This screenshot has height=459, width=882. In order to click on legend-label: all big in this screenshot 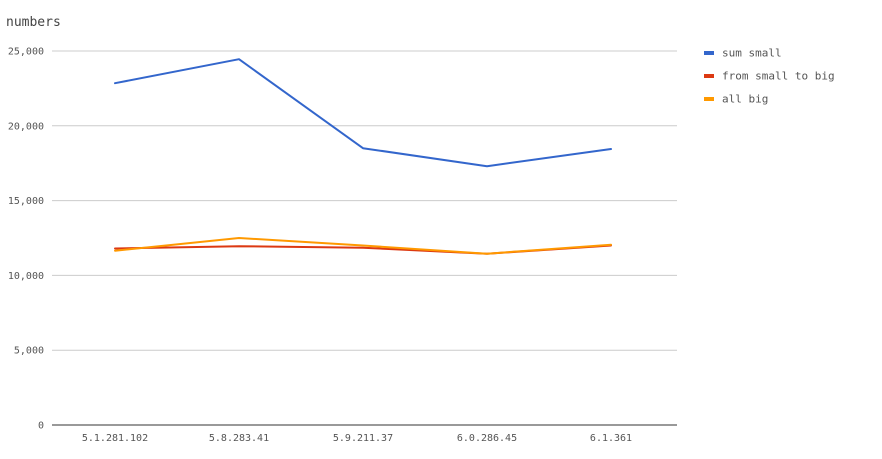, I will do `click(745, 99)`.